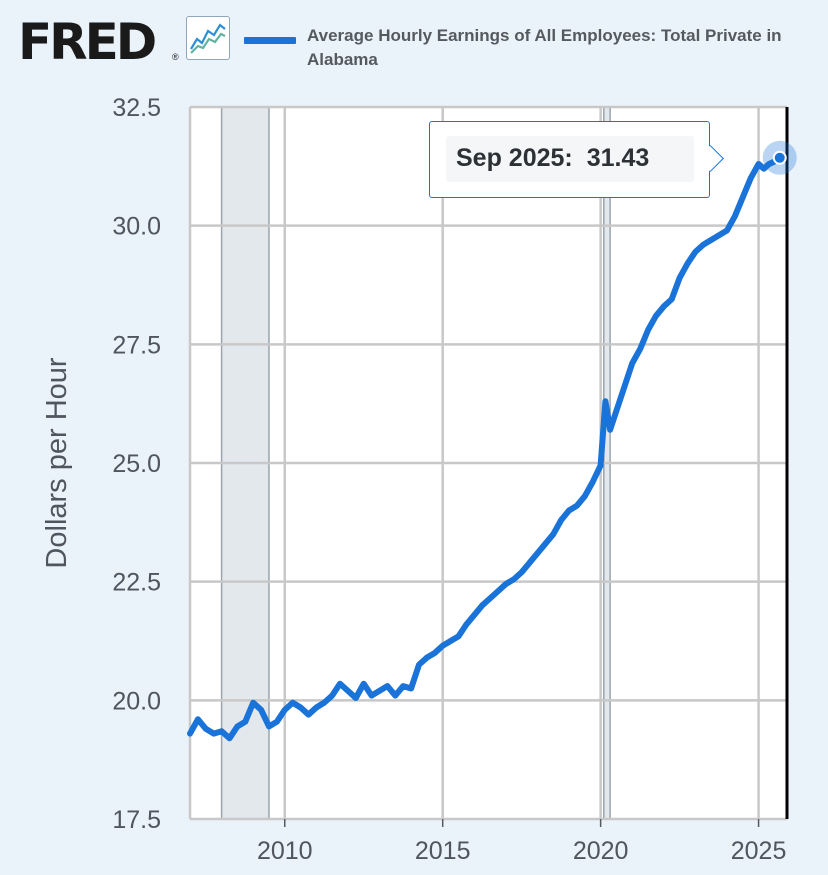 The width and height of the screenshot is (828, 875). Describe the element at coordinates (514, 158) in the screenshot. I see `tooltip-date: Sep 2025:` at that location.